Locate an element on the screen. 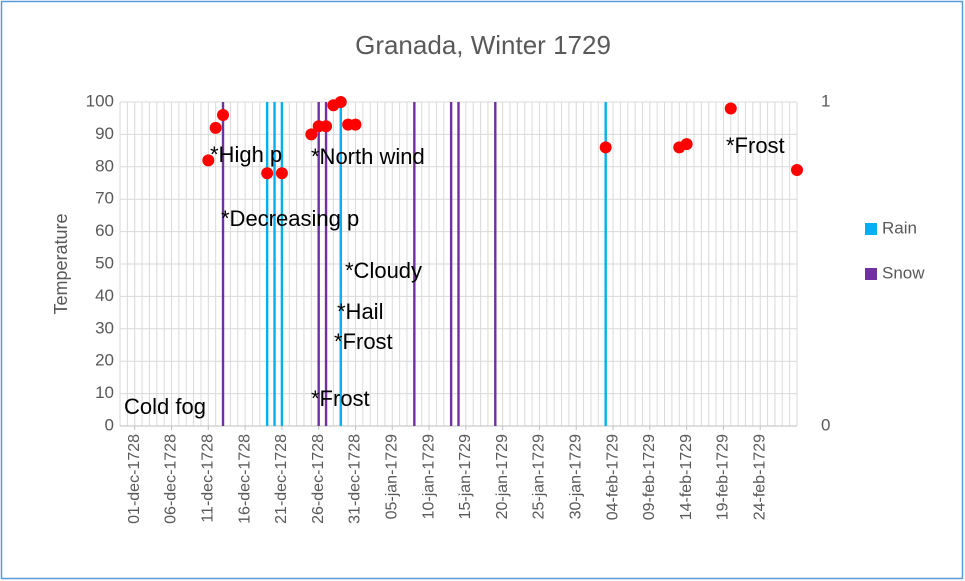 The image size is (965, 581). x-tick-label: 01-dec-1728 is located at coordinates (134, 479).